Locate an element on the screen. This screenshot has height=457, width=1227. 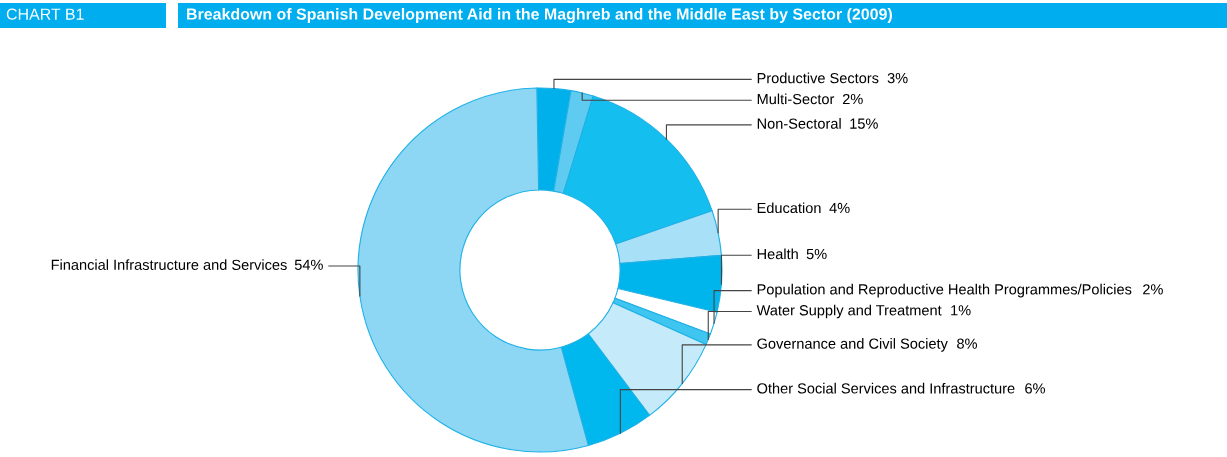
slice-label: Water Supply and Treatment is located at coordinates (849, 311).